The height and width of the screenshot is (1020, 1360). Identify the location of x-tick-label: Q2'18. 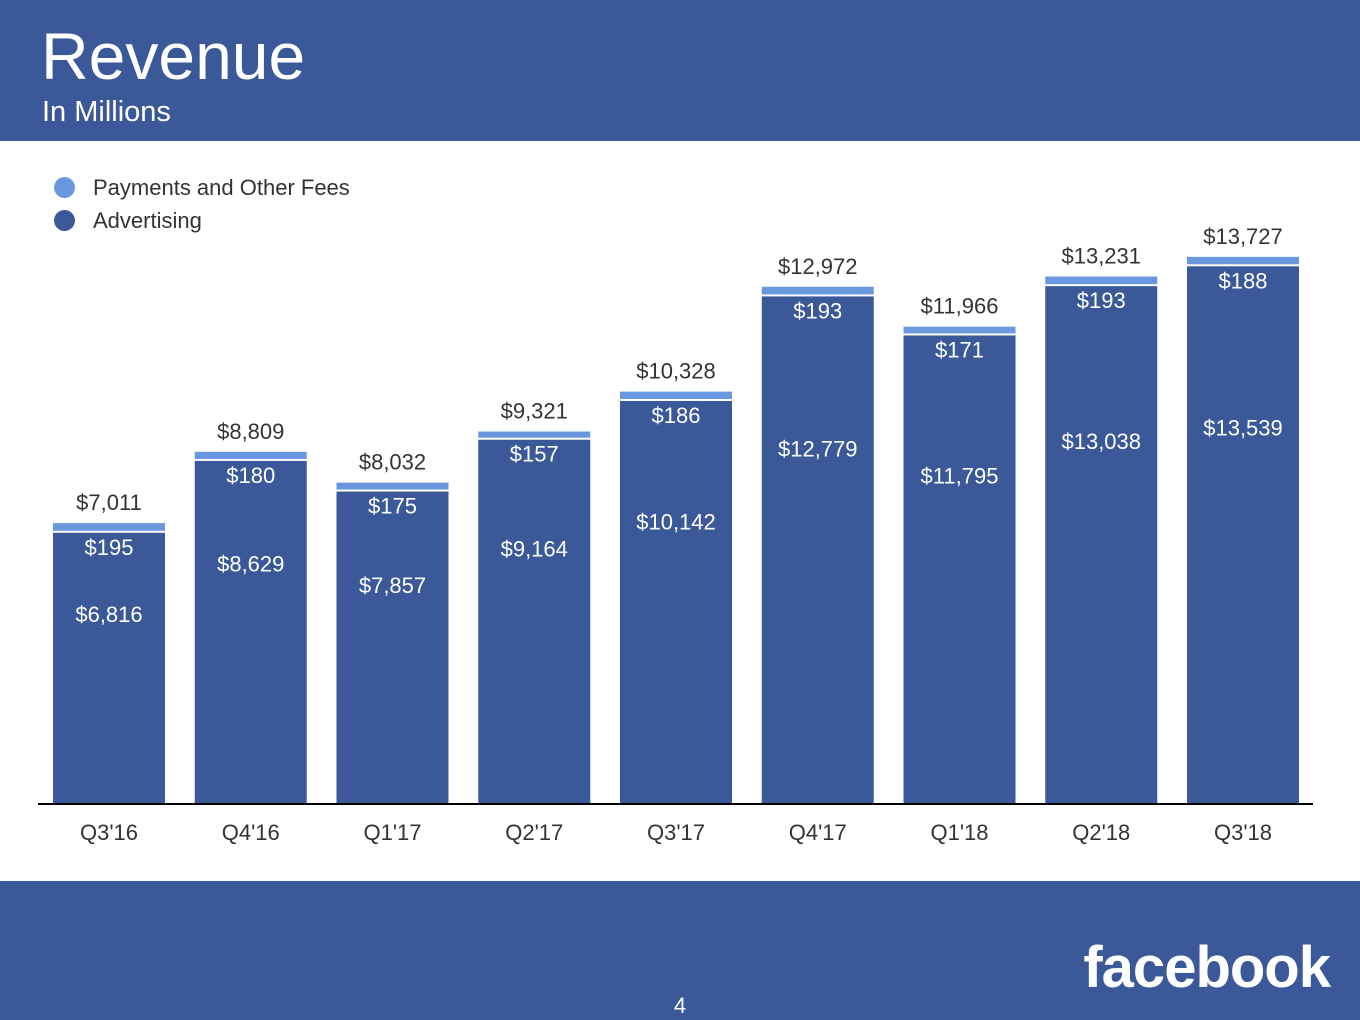
(1101, 832).